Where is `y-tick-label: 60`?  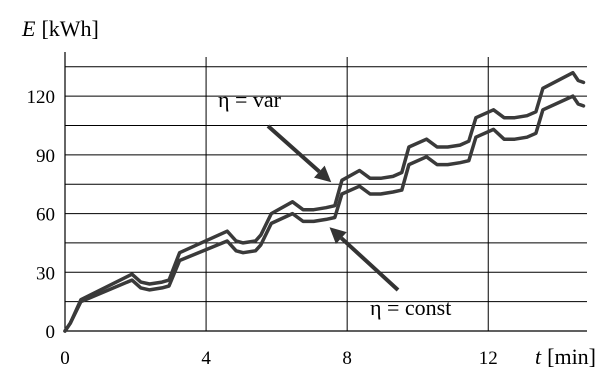
y-tick-label: 60 is located at coordinates (45, 215).